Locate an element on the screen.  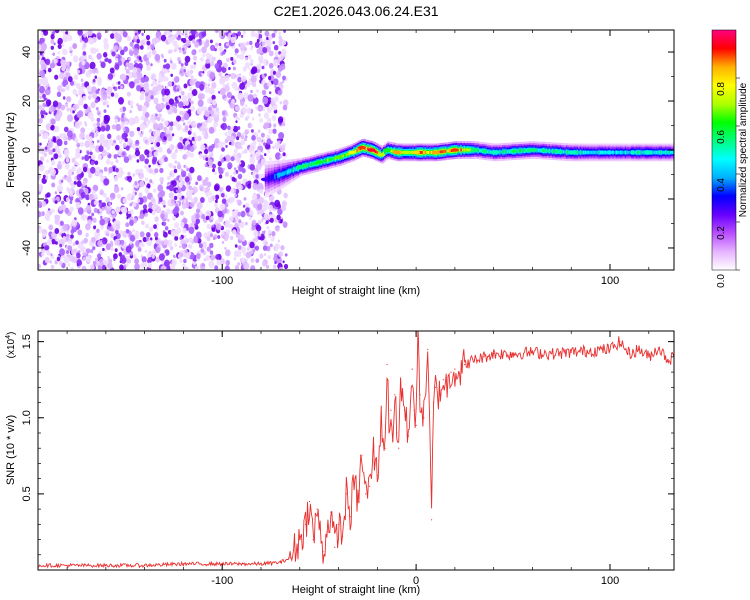
frequency-ridge is located at coordinates (467, 168).